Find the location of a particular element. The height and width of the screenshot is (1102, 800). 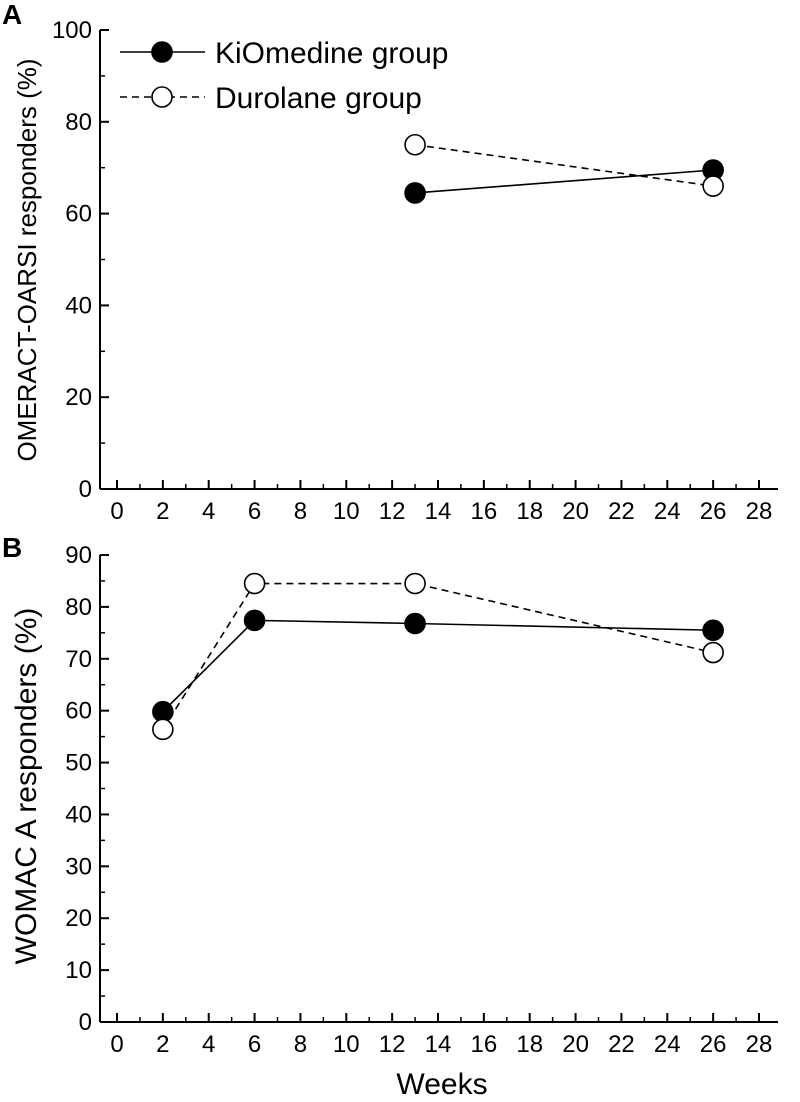

panel-a-x-tick-label: 8 is located at coordinates (300, 511).